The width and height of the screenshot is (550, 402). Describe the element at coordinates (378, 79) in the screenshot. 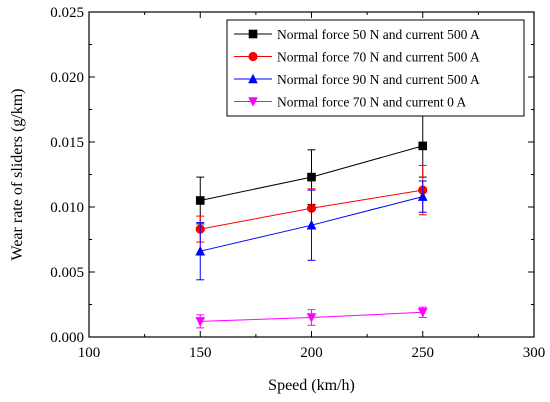

I see `legend-label: Normal force 90 N and current 500 A` at that location.